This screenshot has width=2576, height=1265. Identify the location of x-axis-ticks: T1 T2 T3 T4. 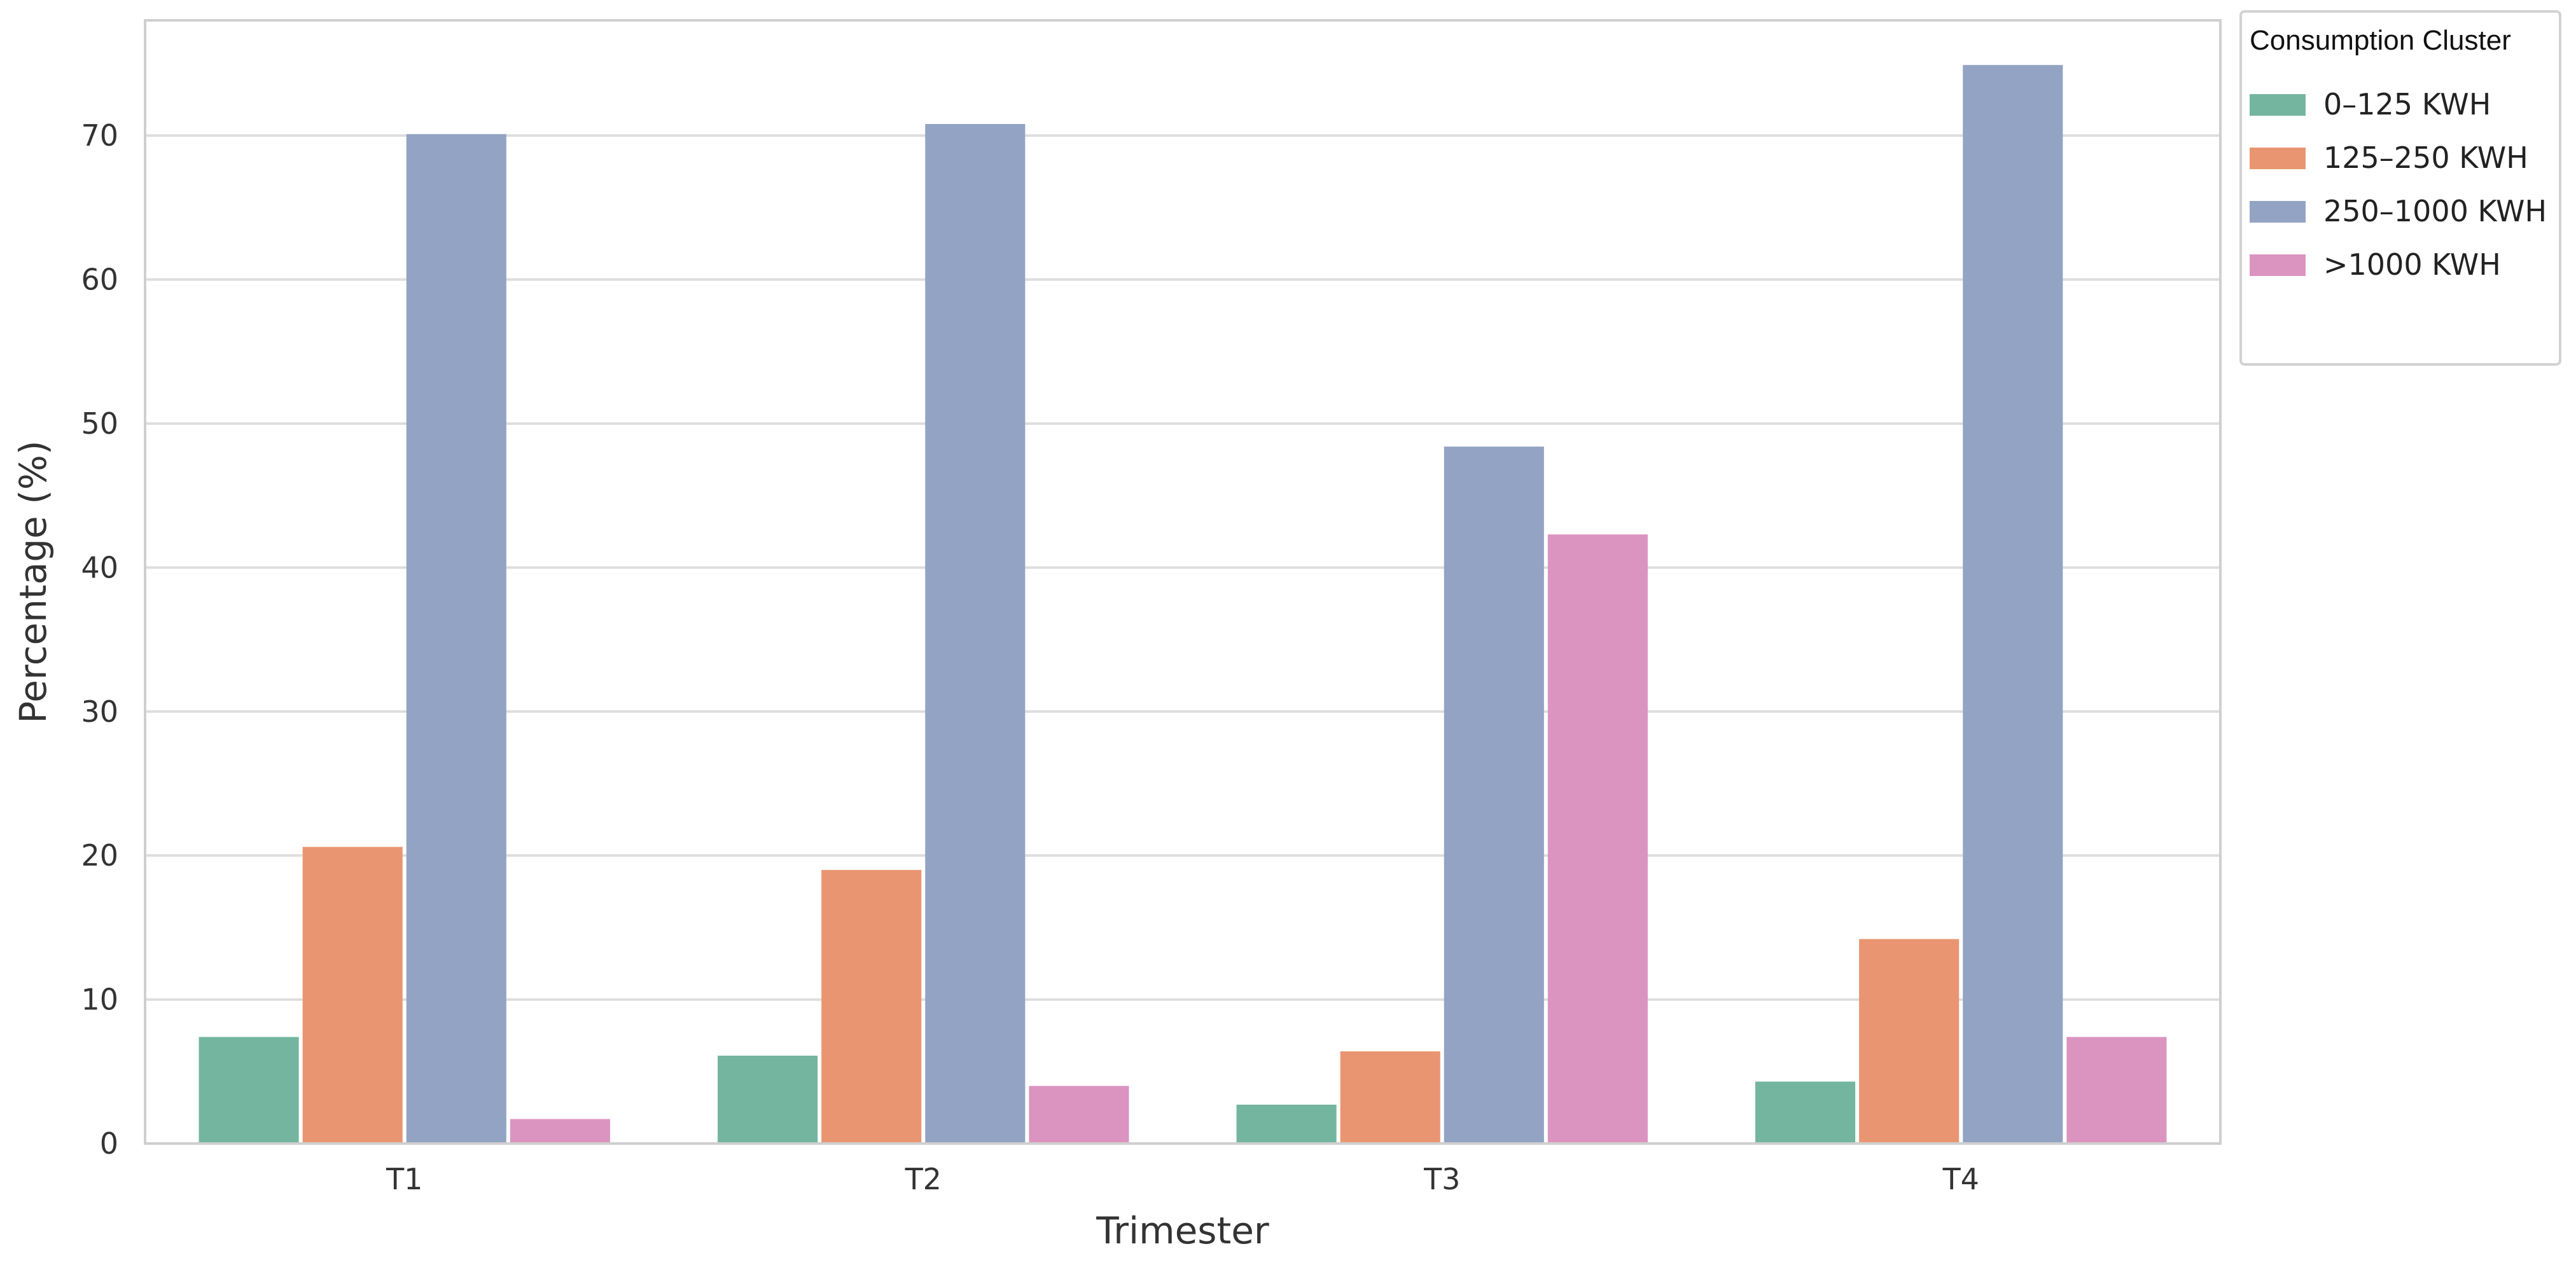
(1182, 1179).